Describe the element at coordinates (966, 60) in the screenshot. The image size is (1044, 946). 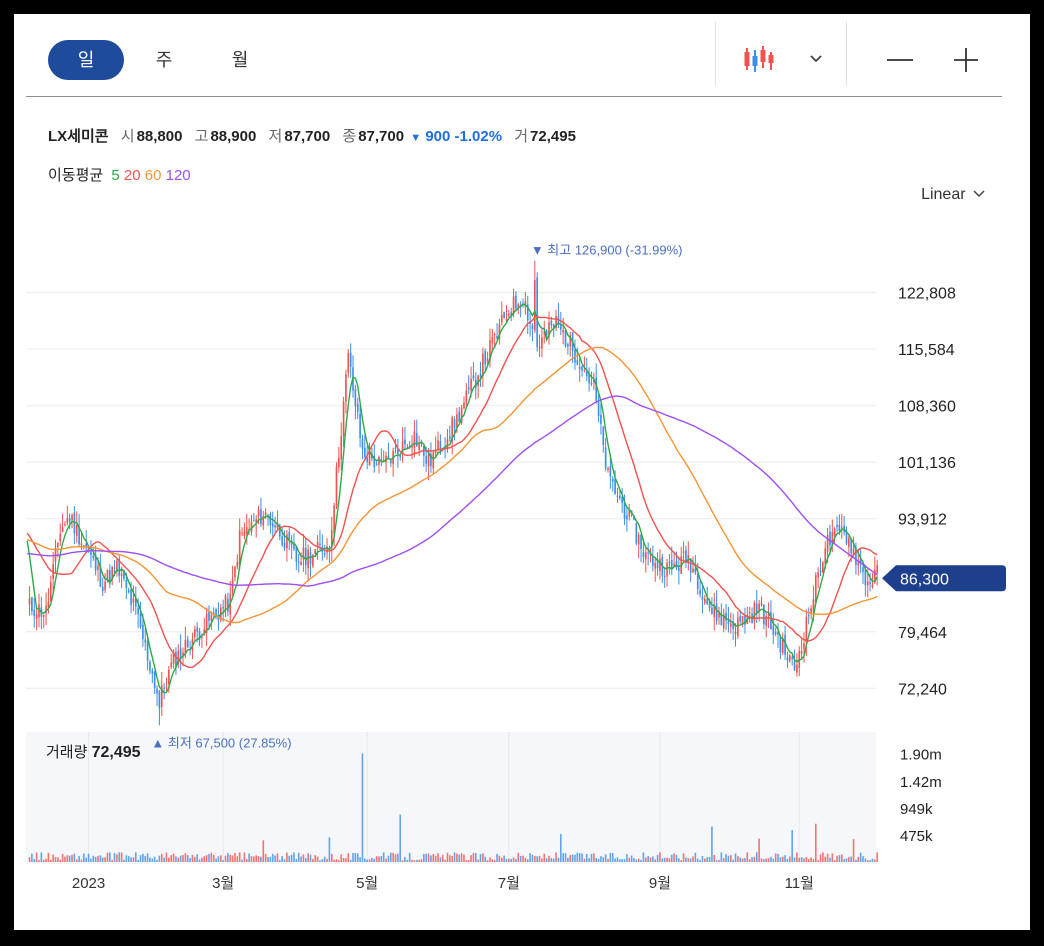
I see `zoom-in-button` at that location.